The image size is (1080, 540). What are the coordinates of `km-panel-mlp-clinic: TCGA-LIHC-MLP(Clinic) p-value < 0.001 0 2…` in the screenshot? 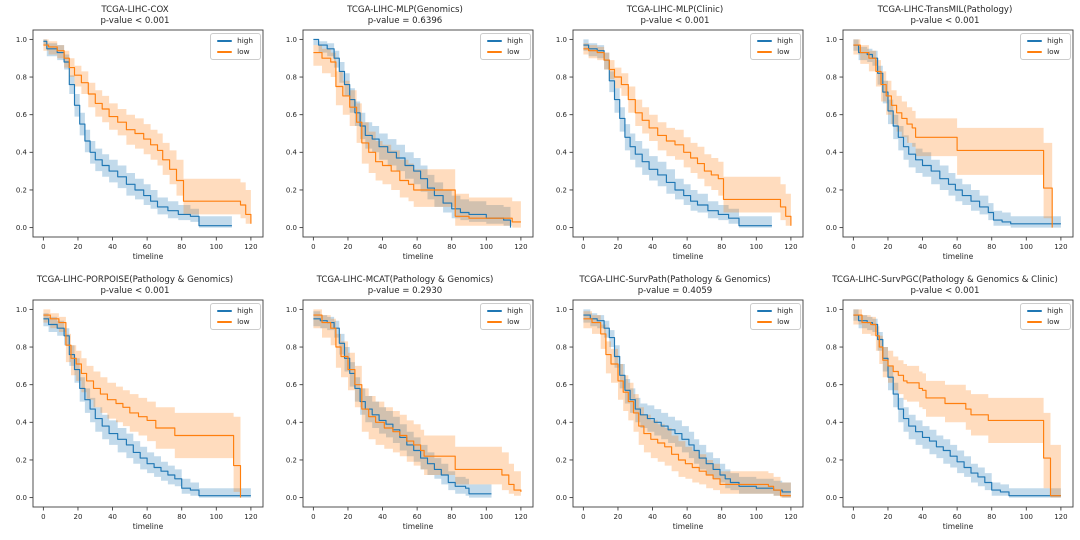 It's located at (675, 135).